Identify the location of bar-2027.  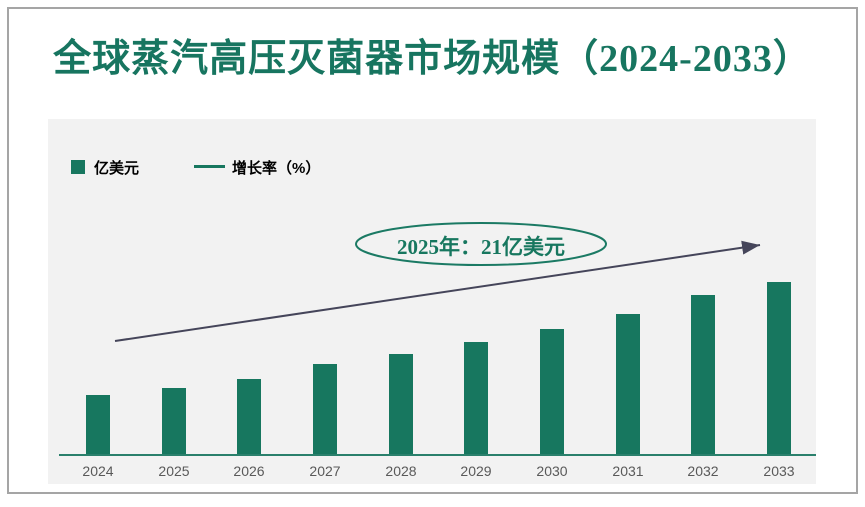
(325, 409).